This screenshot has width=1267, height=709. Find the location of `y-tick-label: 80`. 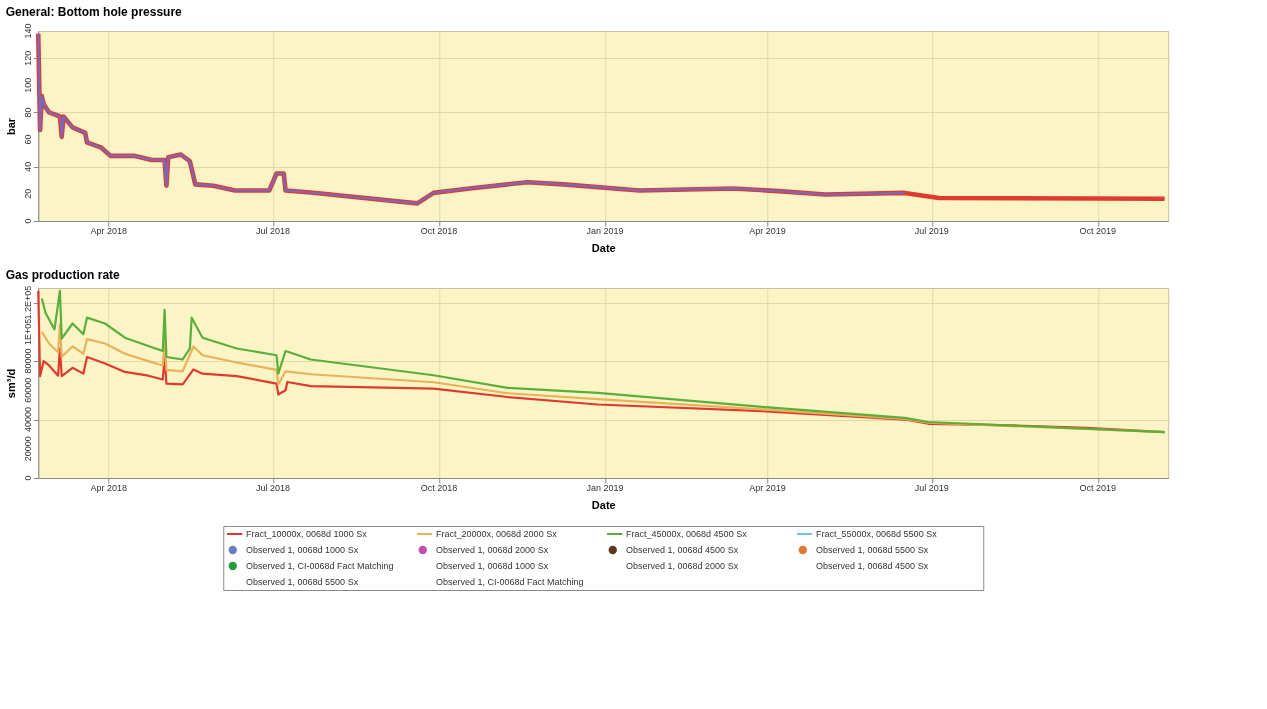

y-tick-label: 80 is located at coordinates (28, 112).